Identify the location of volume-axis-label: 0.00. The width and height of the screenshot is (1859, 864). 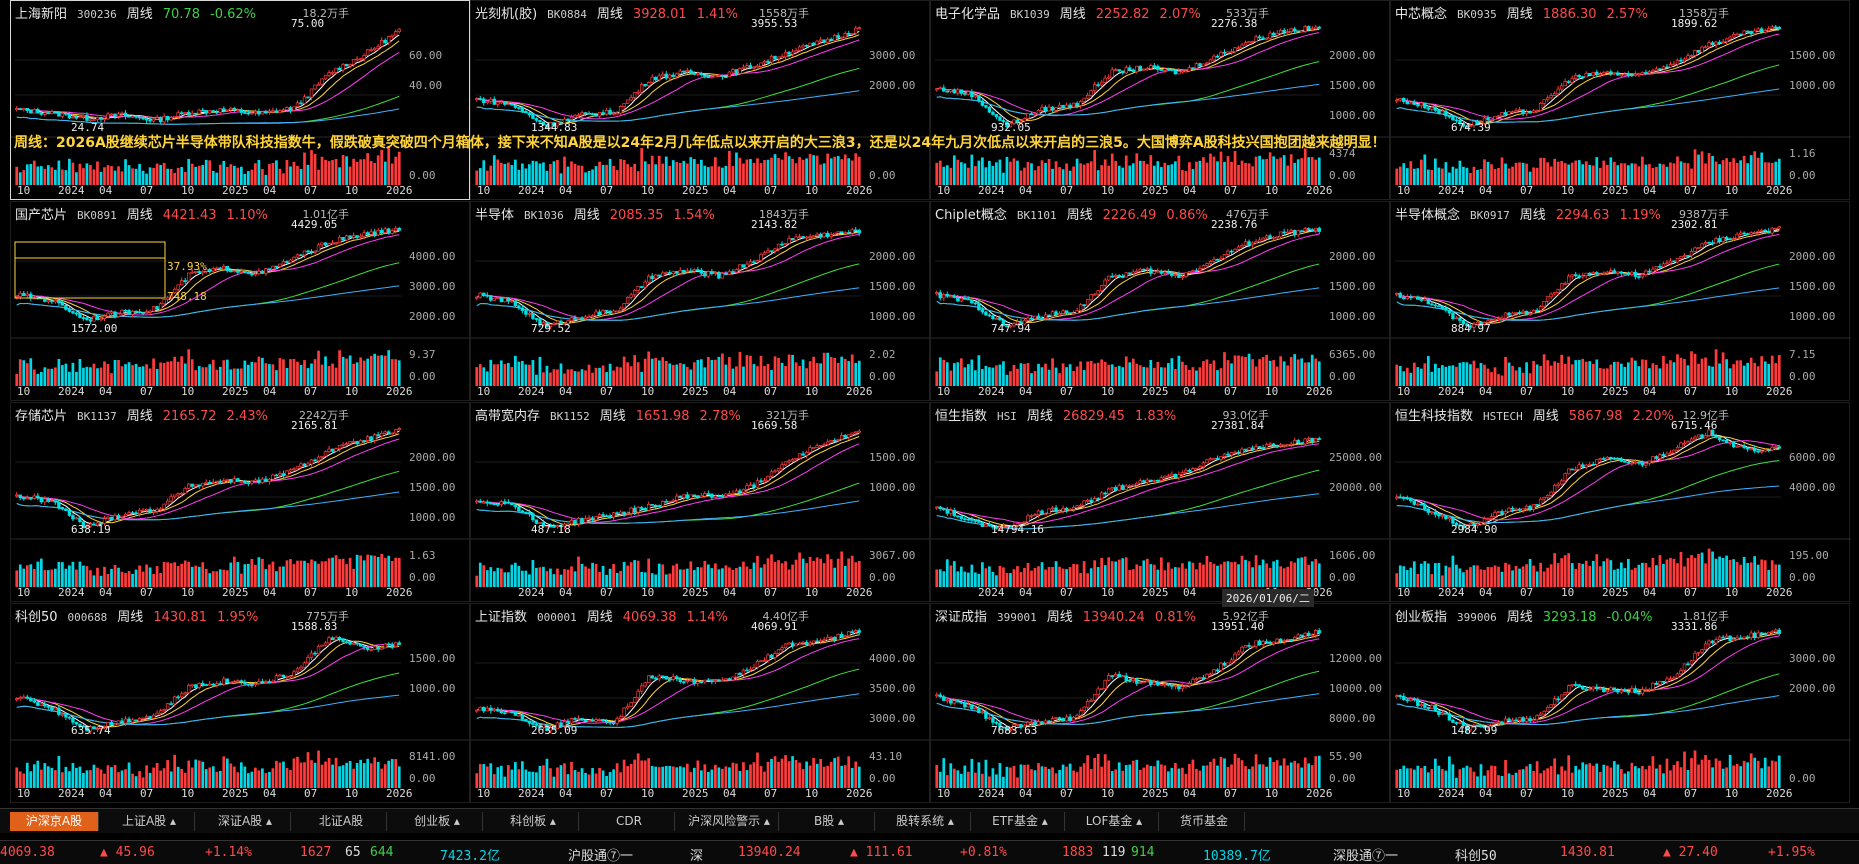
(1802, 577).